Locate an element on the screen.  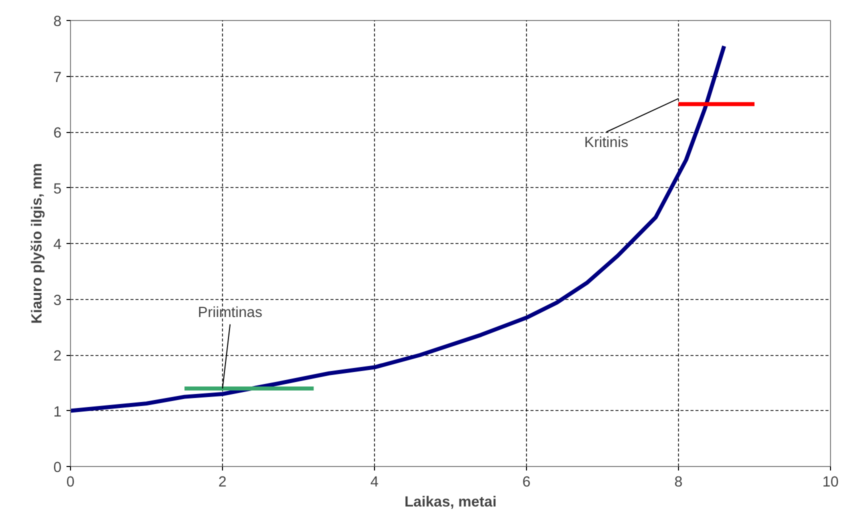
y-tick-label: 8 is located at coordinates (57, 22).